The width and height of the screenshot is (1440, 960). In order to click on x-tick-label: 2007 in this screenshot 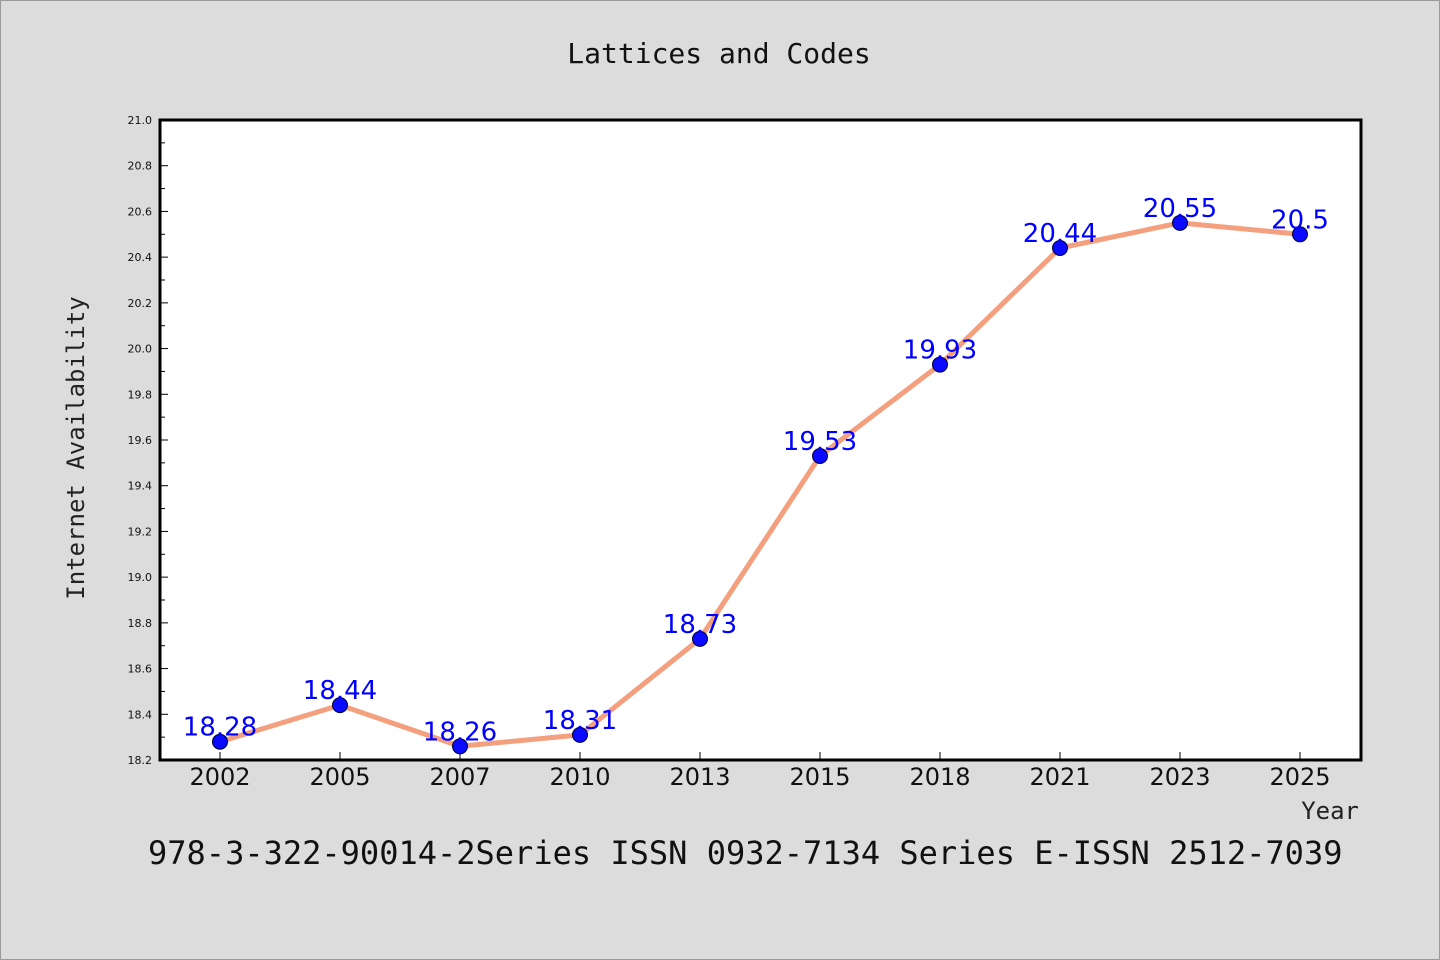, I will do `click(459, 777)`.